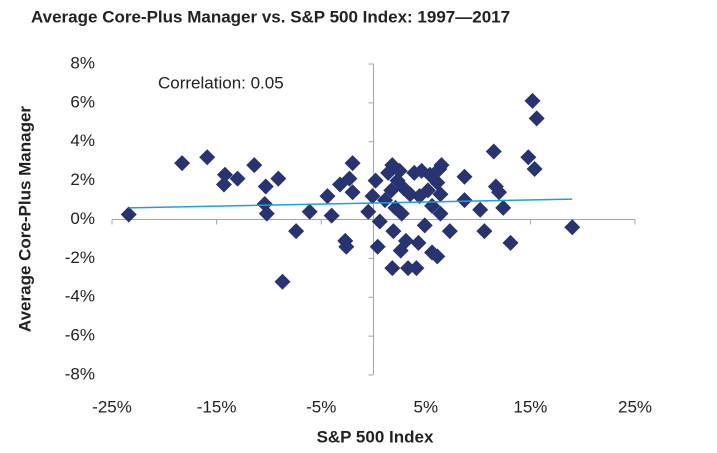 This screenshot has width=717, height=453. I want to click on y-tick-label: -8%, so click(80, 373).